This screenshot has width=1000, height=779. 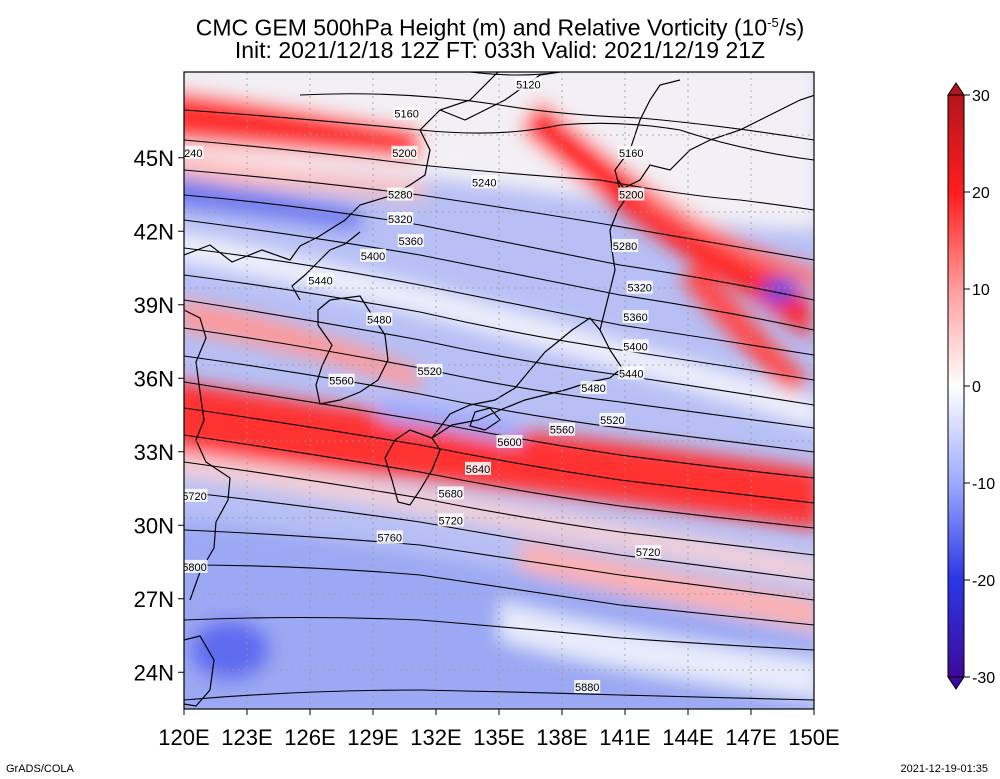 I want to click on x-tick-label: 150E, so click(x=813, y=737).